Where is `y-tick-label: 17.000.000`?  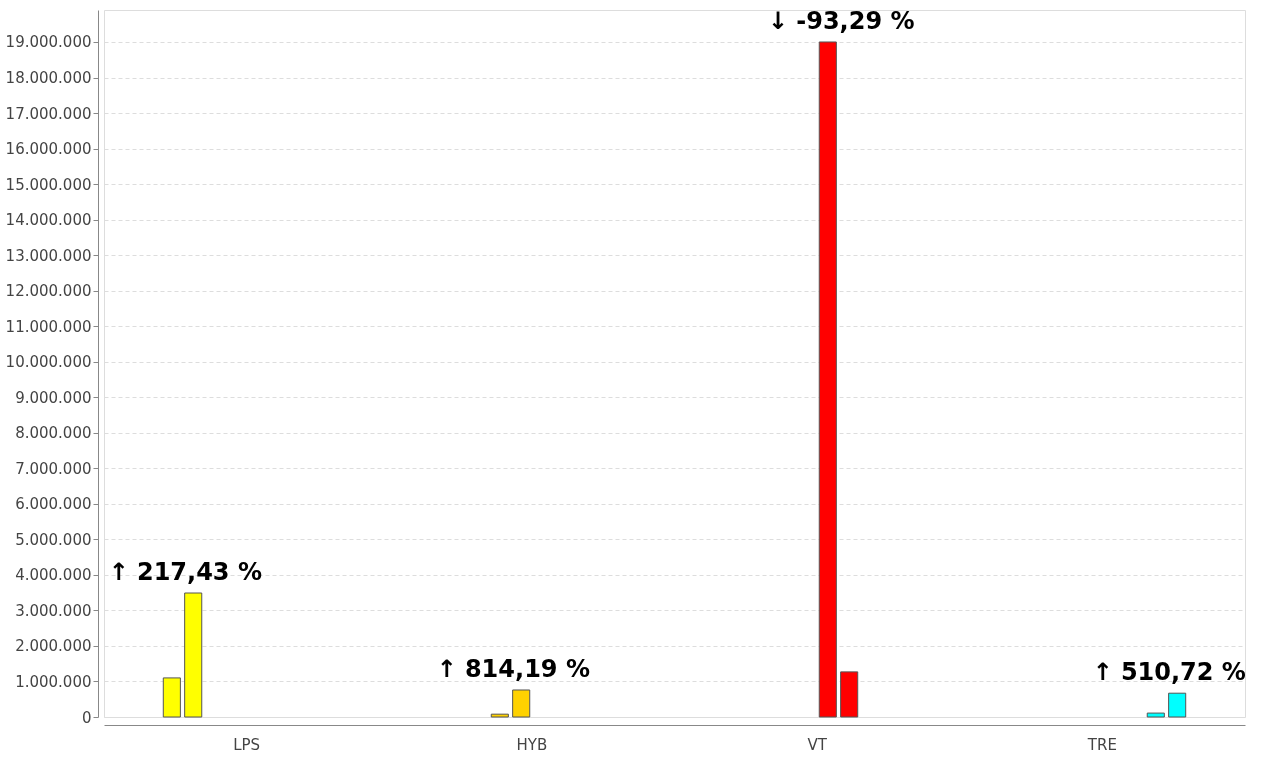
y-tick-label: 17.000.000 is located at coordinates (48, 113).